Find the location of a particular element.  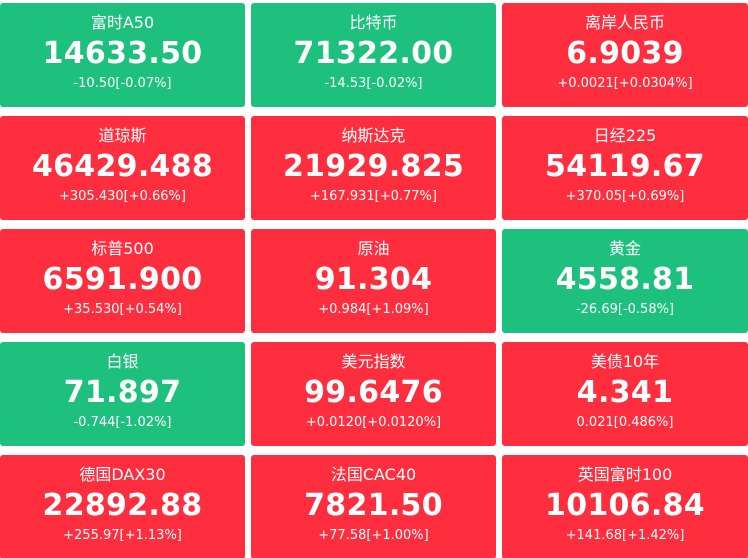

quote-name: 德国DAX30 is located at coordinates (122, 474).